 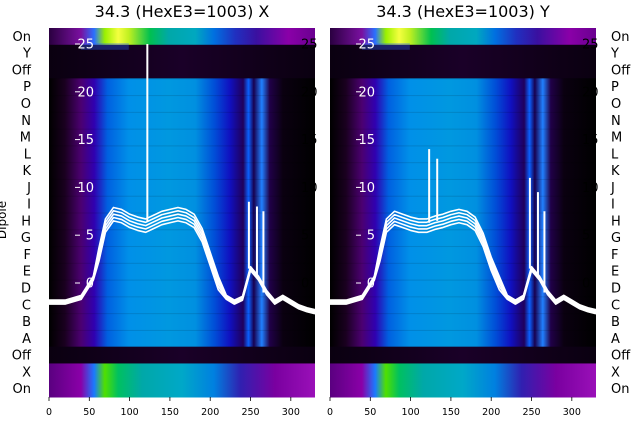 What do you see at coordinates (615, 171) in the screenshot?
I see `row-label-8: K` at bounding box center [615, 171].